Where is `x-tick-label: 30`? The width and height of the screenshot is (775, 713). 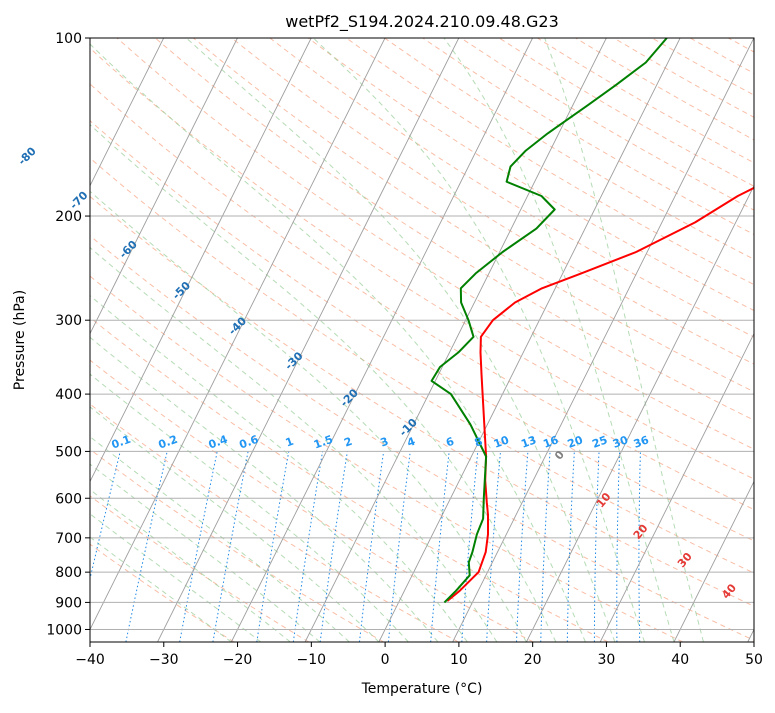 x-tick-label: 30 is located at coordinates (607, 660).